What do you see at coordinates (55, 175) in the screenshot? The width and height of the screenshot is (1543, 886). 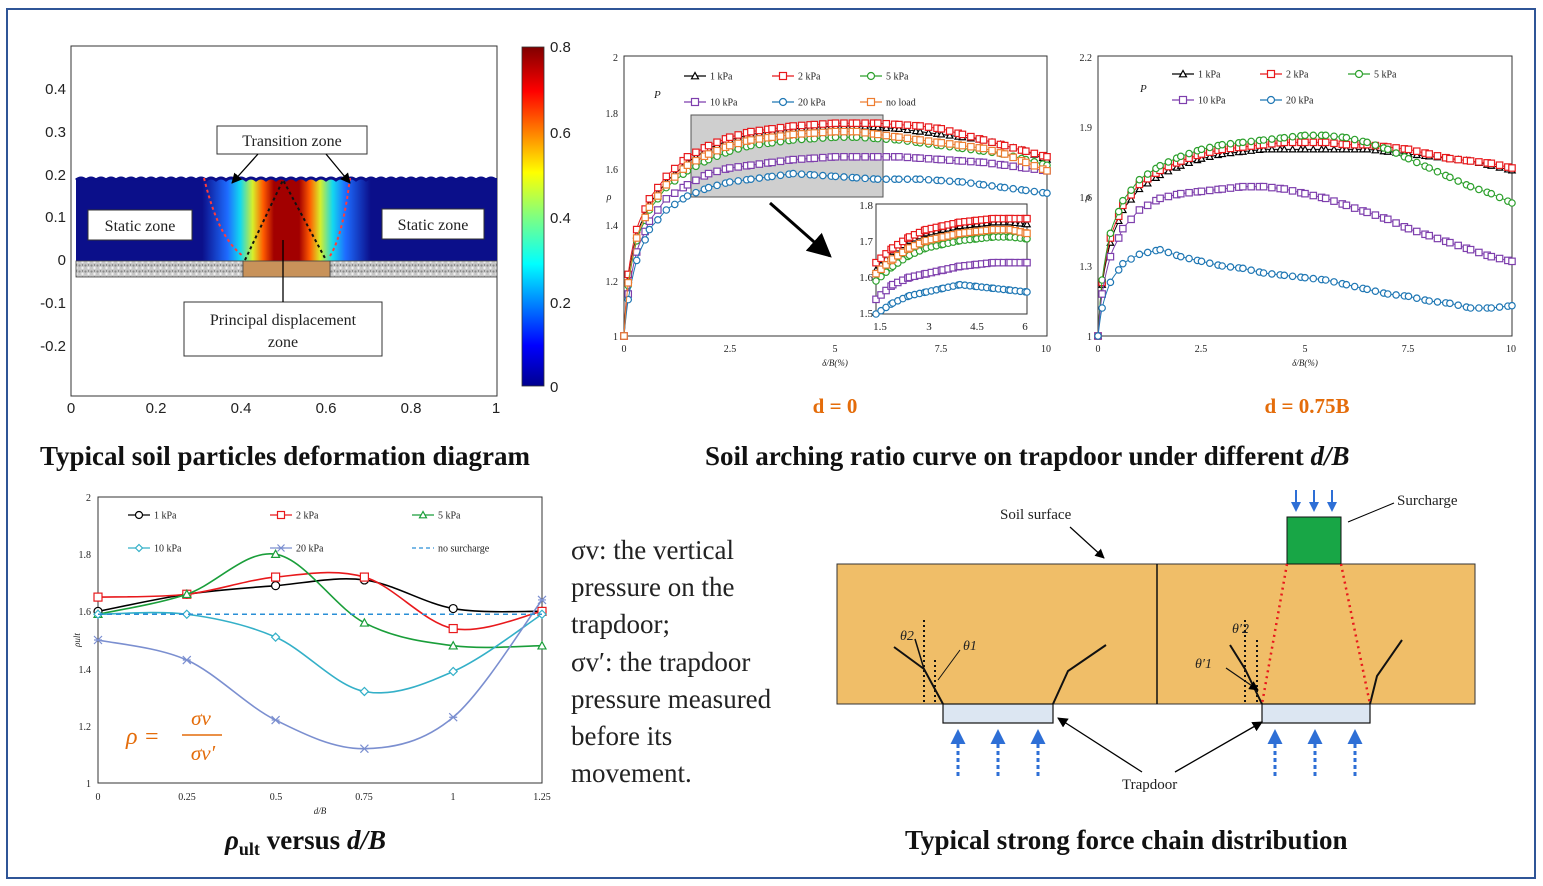 I see `deformation-y-tick: 0.2` at bounding box center [55, 175].